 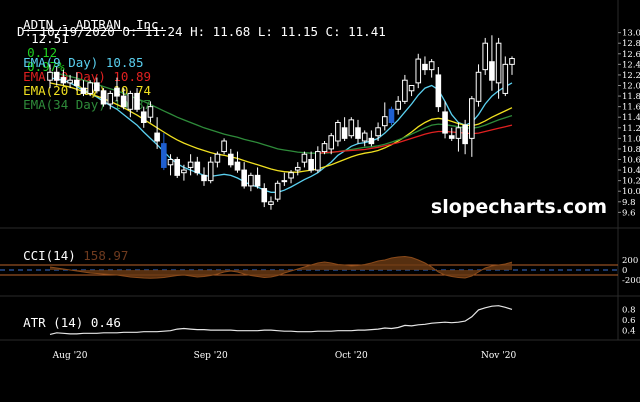 I want to click on atr-line, so click(x=281, y=320).